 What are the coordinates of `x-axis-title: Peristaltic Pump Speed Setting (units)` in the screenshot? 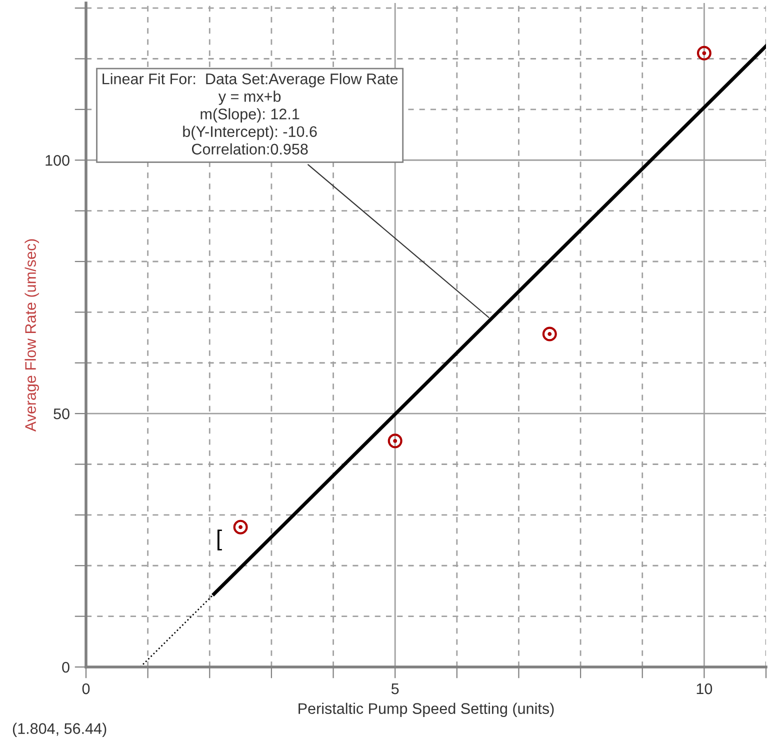 It's located at (426, 710).